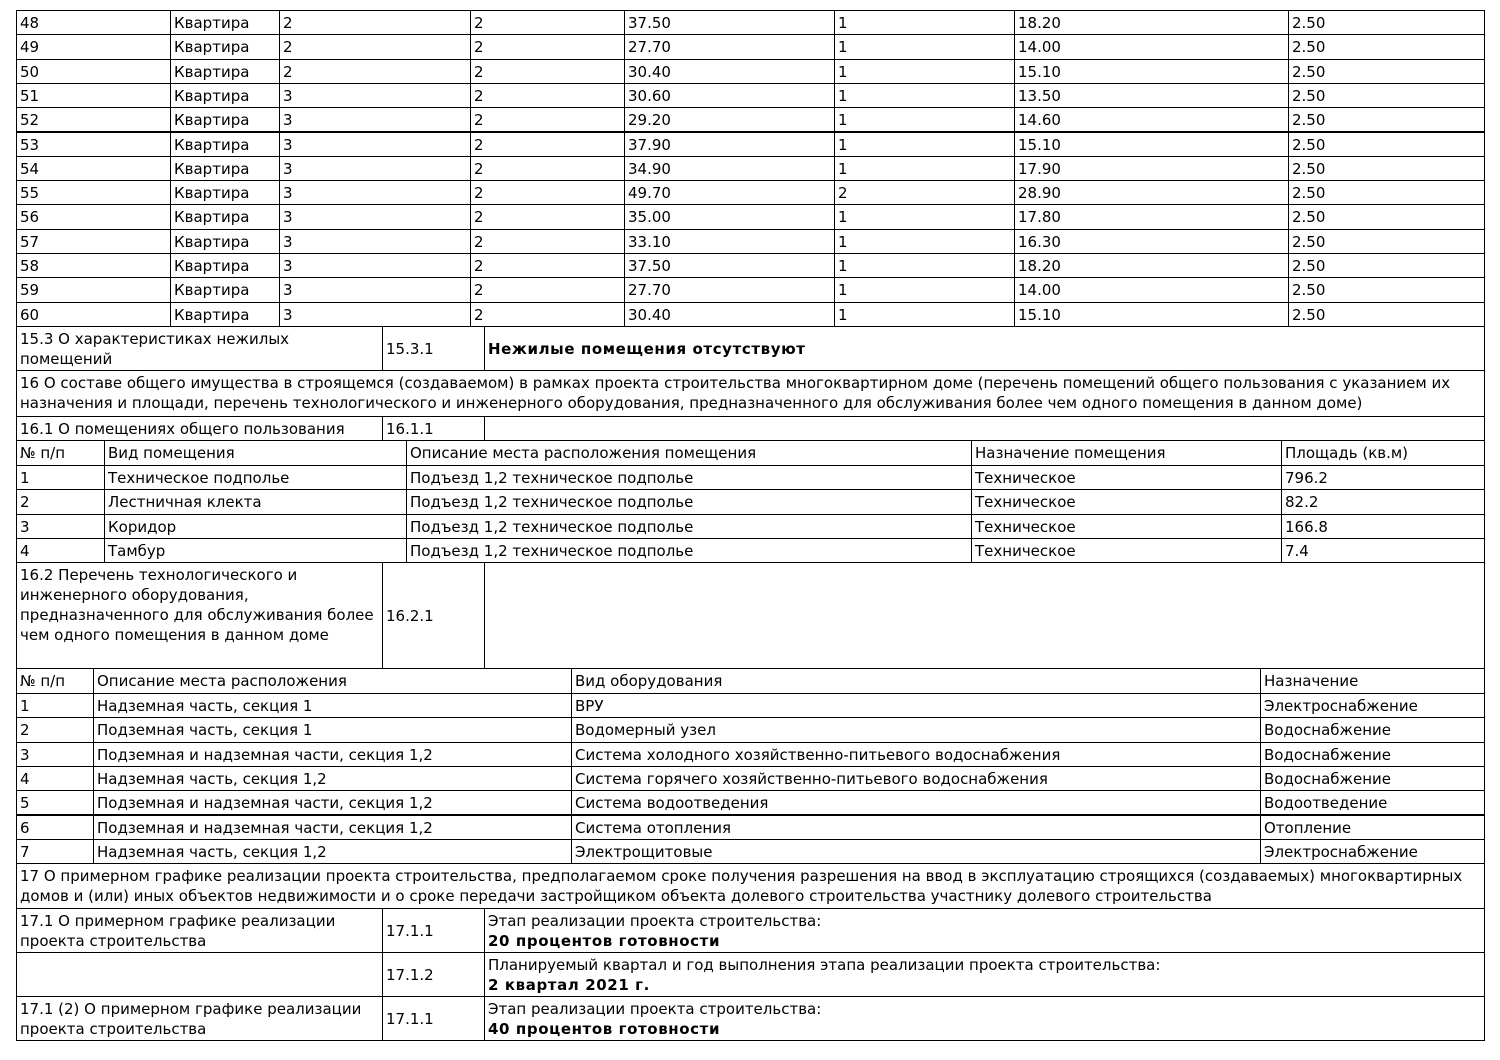 The image size is (1500, 1060). Describe the element at coordinates (1025, 478) in the screenshot. I see `cell-text: Техническое` at that location.